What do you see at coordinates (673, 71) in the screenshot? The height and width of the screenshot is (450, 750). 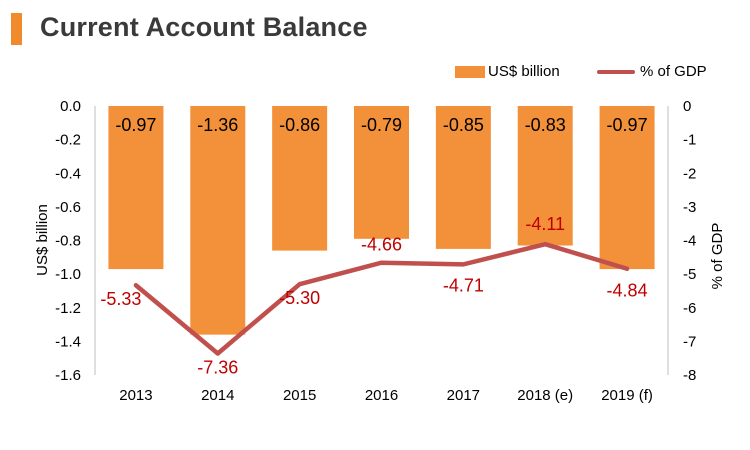 I see `legend-line-label: % of GDP` at bounding box center [673, 71].